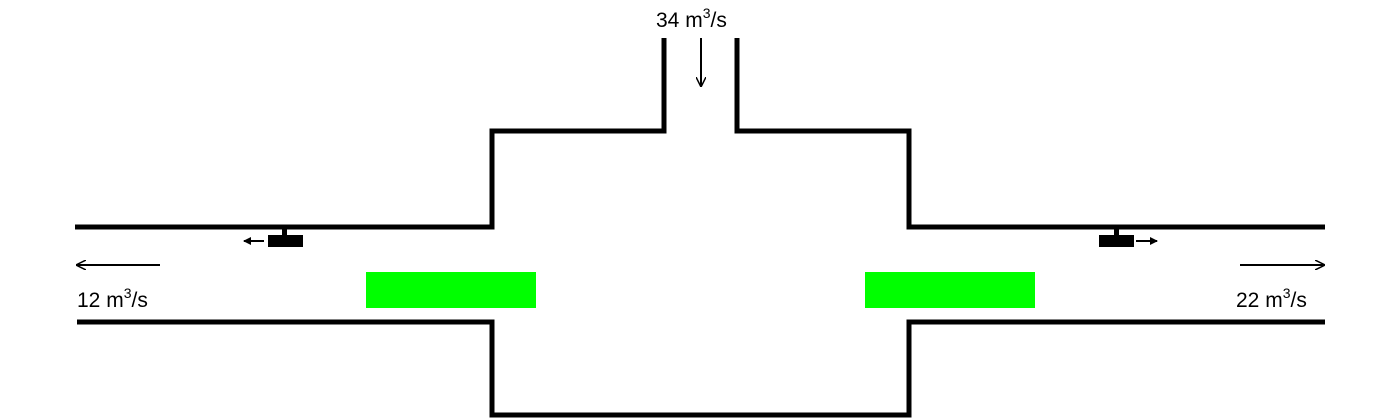  What do you see at coordinates (451, 290) in the screenshot?
I see `filter-left` at bounding box center [451, 290].